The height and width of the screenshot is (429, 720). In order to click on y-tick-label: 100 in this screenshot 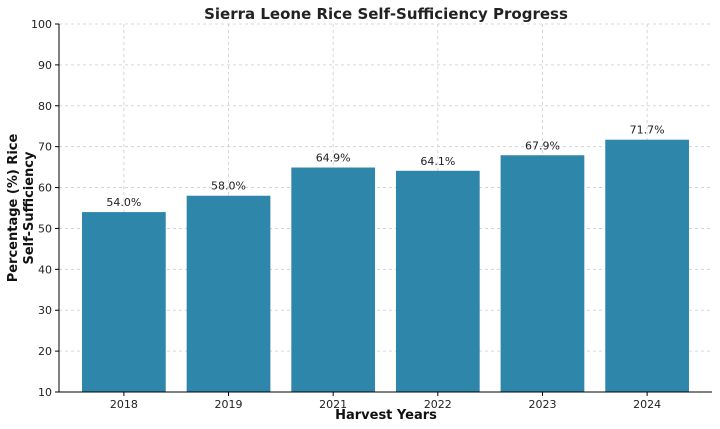, I will do `click(41, 24)`.